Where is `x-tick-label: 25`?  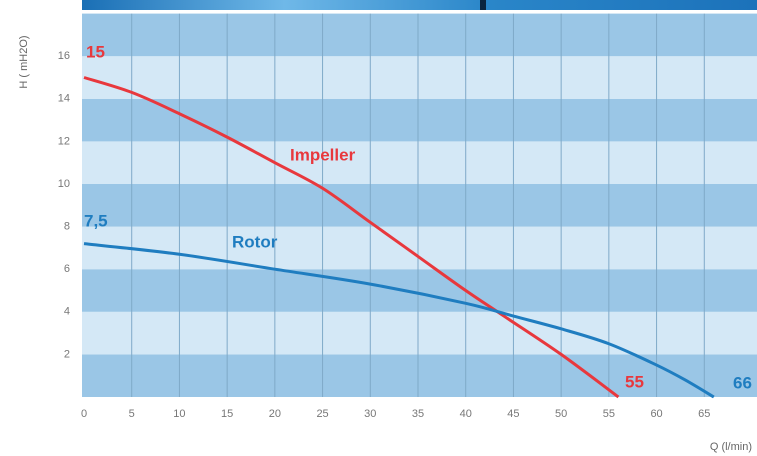 x-tick-label: 25 is located at coordinates (322, 414).